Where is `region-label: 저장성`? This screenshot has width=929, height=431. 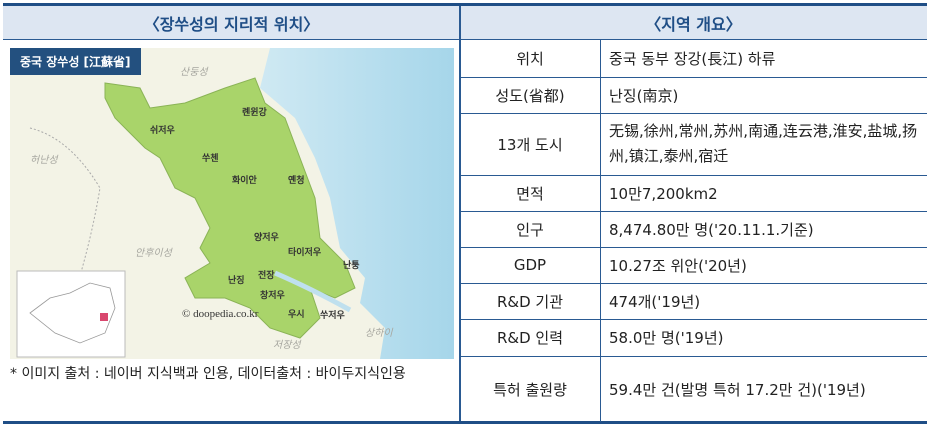 region-label: 저장성 is located at coordinates (287, 345).